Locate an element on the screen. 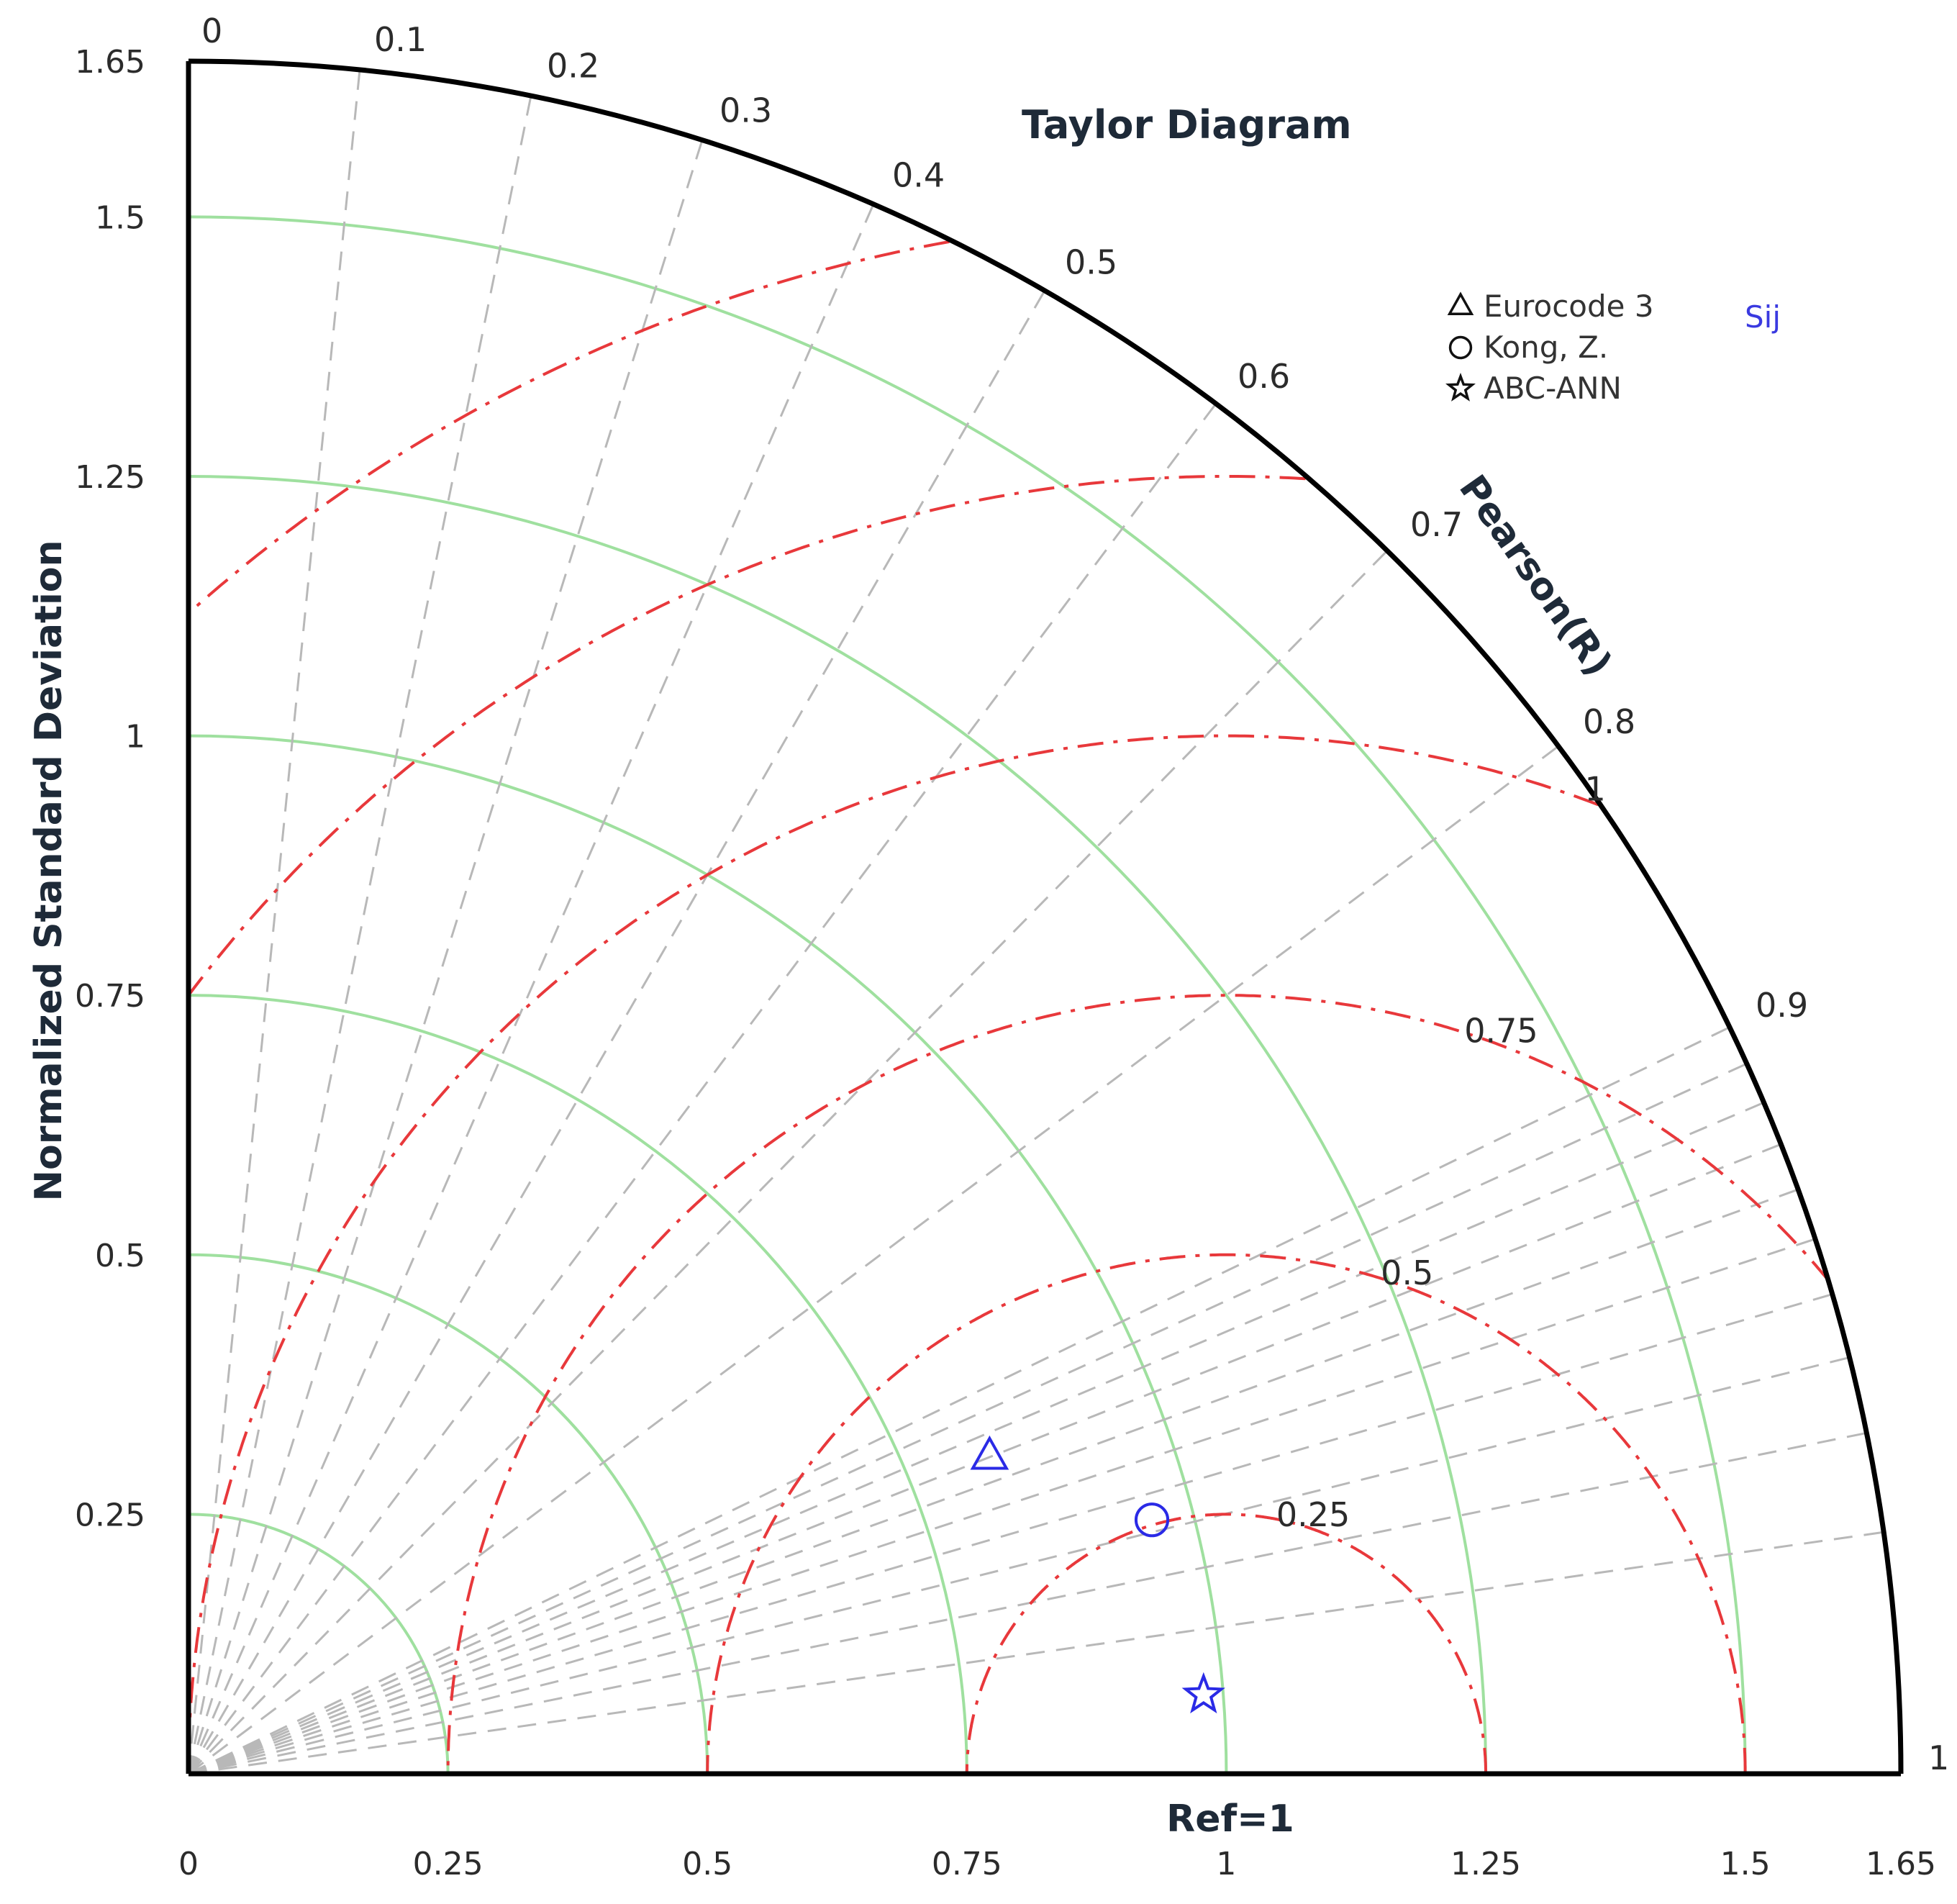  x-tick-label: 1 is located at coordinates (1226, 1864).